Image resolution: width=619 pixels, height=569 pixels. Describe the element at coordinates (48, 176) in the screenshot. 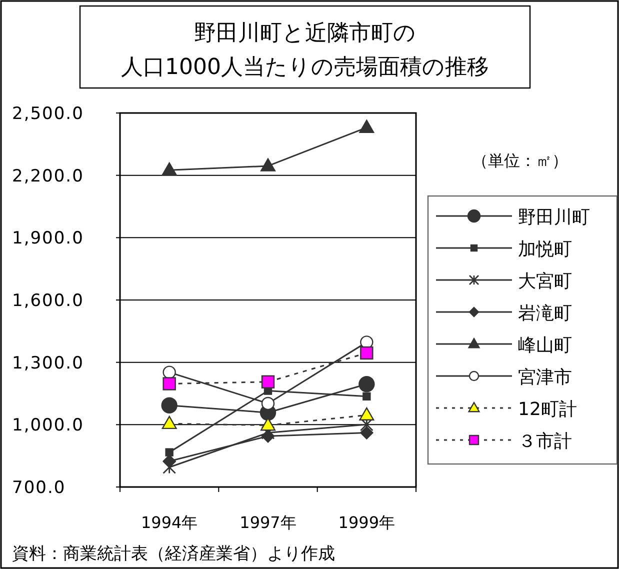

I see `y-tick-label: 2,200.0` at that location.